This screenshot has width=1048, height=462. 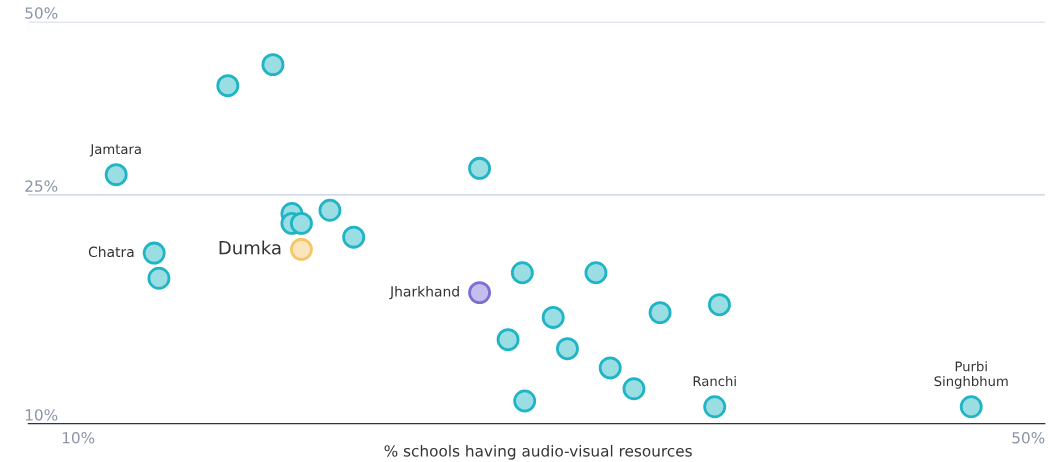 What do you see at coordinates (41, 186) in the screenshot?
I see `y-tick-label: 25%` at bounding box center [41, 186].